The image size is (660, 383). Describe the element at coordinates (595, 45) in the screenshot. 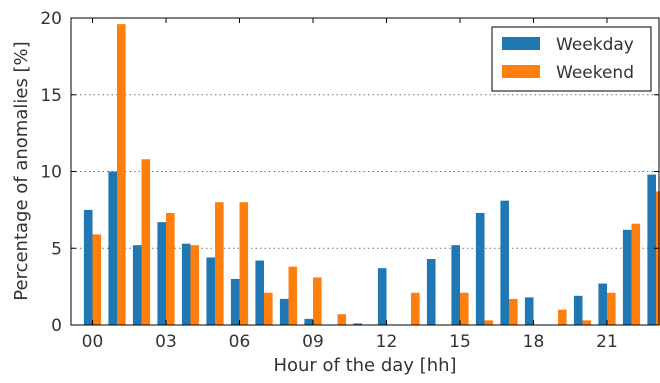

I see `legend-label-weekday: Weekday` at that location.